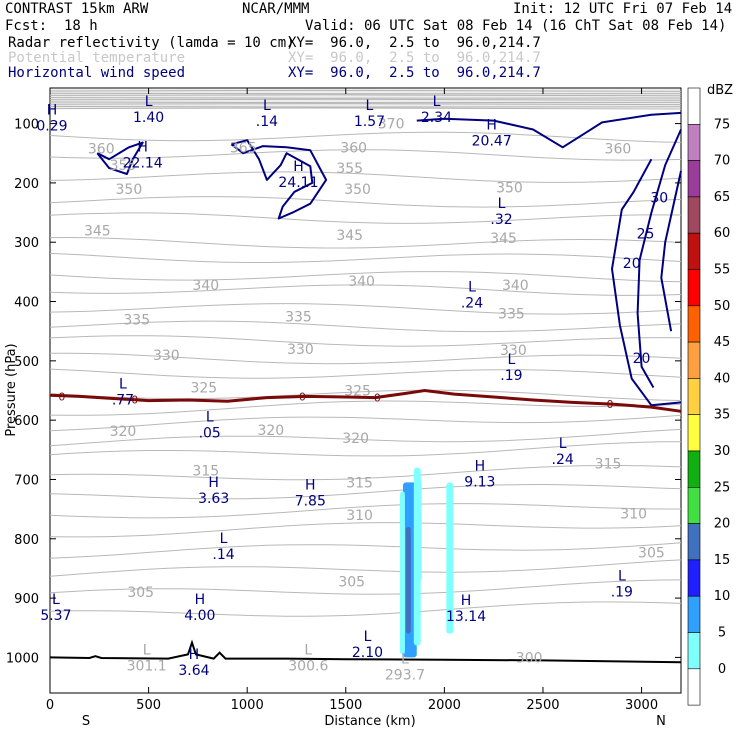  Describe the element at coordinates (77, 9) in the screenshot. I see `header-model: CONTRAST 15km ARW` at that location.